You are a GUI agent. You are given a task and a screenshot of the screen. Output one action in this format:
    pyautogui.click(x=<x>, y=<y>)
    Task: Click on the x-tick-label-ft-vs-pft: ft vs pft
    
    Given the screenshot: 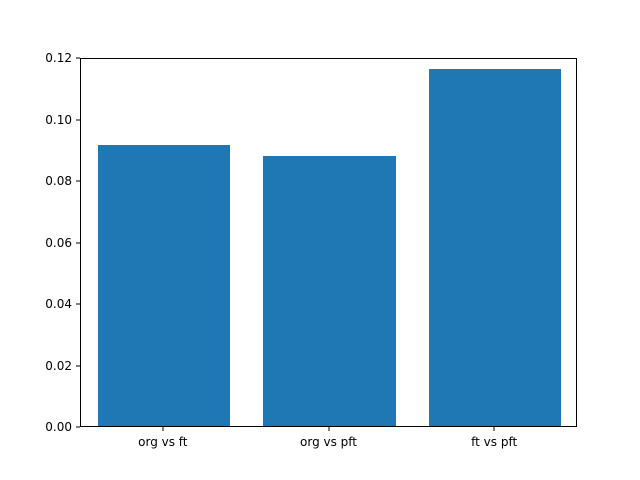 What is the action you would take?
    pyautogui.click(x=494, y=442)
    